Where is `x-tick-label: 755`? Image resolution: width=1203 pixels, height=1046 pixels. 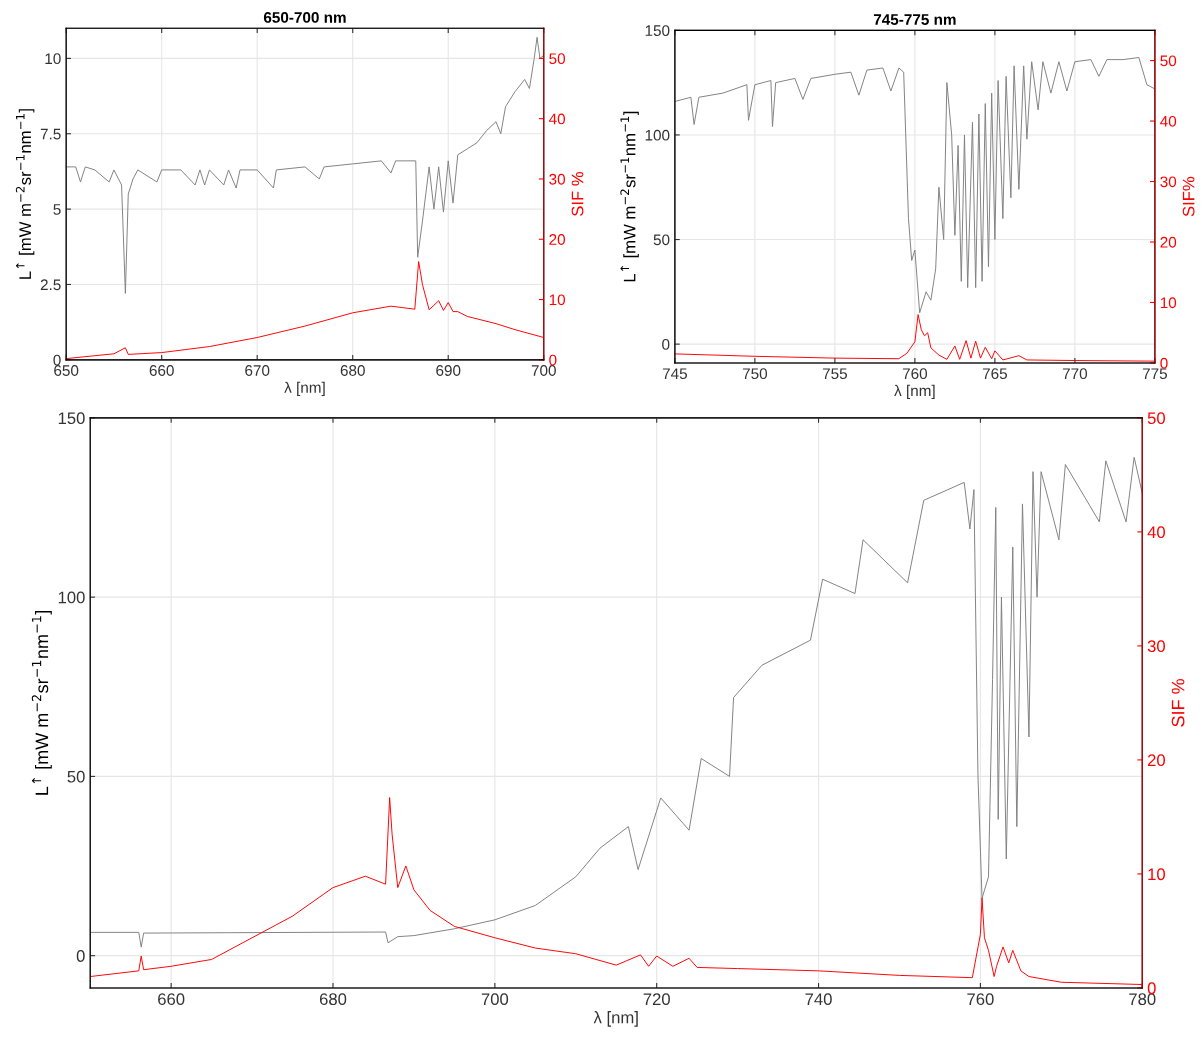 x-tick-label: 755 is located at coordinates (834, 374).